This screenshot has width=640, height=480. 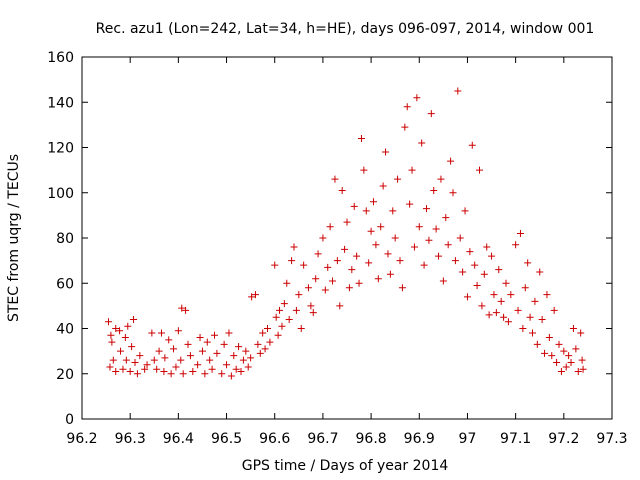 What do you see at coordinates (563, 439) in the screenshot?
I see `x-tick-label: 97.2` at bounding box center [563, 439].